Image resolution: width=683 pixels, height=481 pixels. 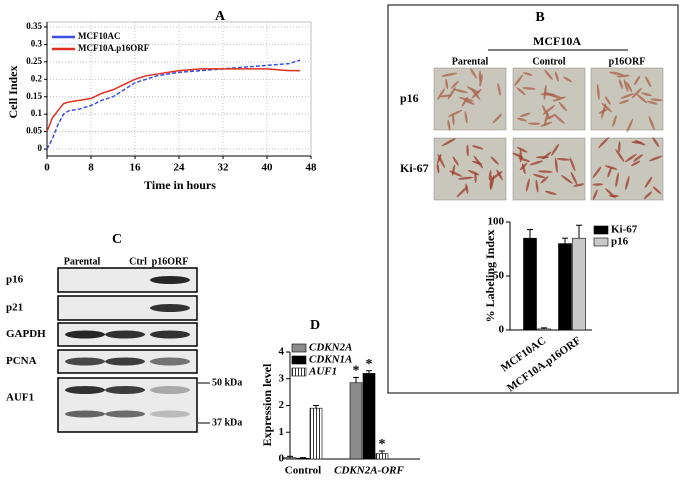 I want to click on panel-label: A, so click(x=220, y=16).